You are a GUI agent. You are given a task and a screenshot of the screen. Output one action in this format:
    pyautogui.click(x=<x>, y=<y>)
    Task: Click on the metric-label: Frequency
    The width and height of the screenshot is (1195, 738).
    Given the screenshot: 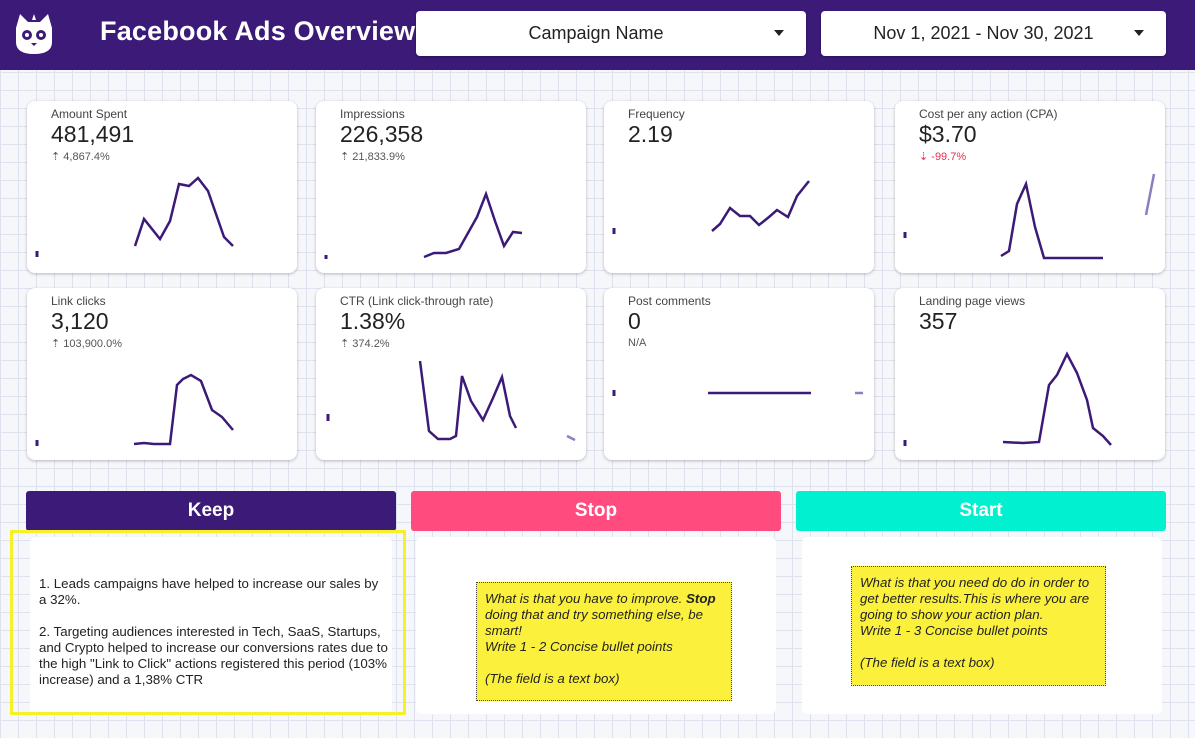 What is the action you would take?
    pyautogui.click(x=656, y=114)
    